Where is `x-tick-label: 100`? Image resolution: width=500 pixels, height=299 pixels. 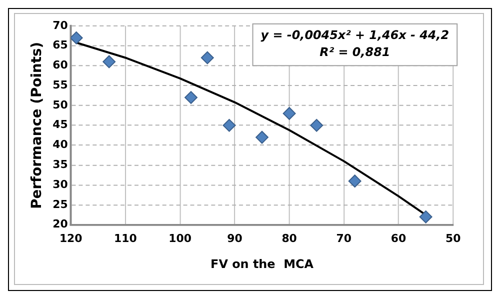
x-tick-label: 100 is located at coordinates (180, 239).